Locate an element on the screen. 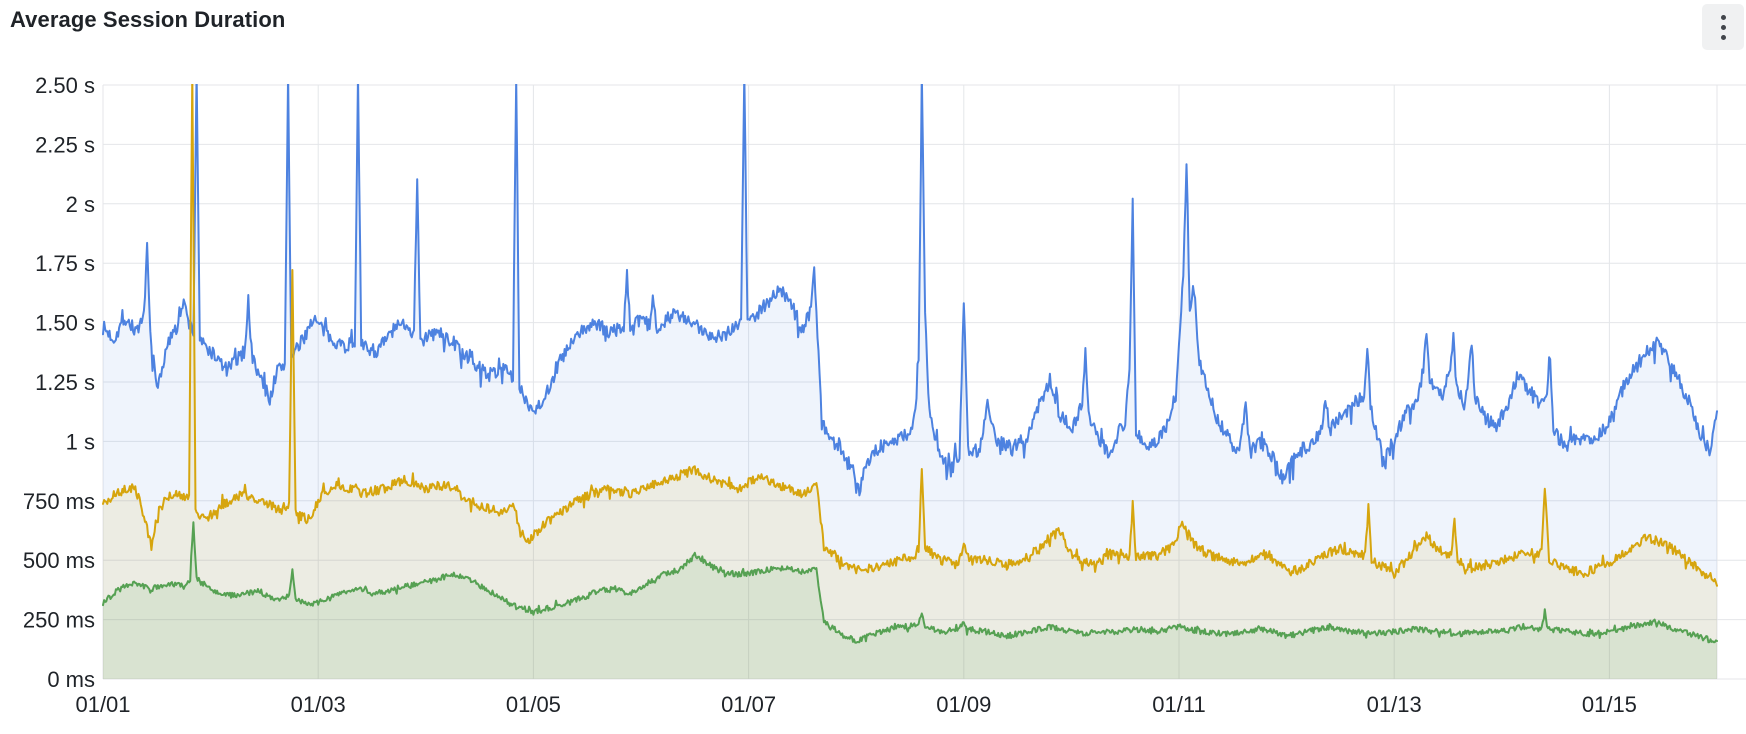 The image size is (1746, 734). x-tick-label: 01/09 is located at coordinates (963, 704).